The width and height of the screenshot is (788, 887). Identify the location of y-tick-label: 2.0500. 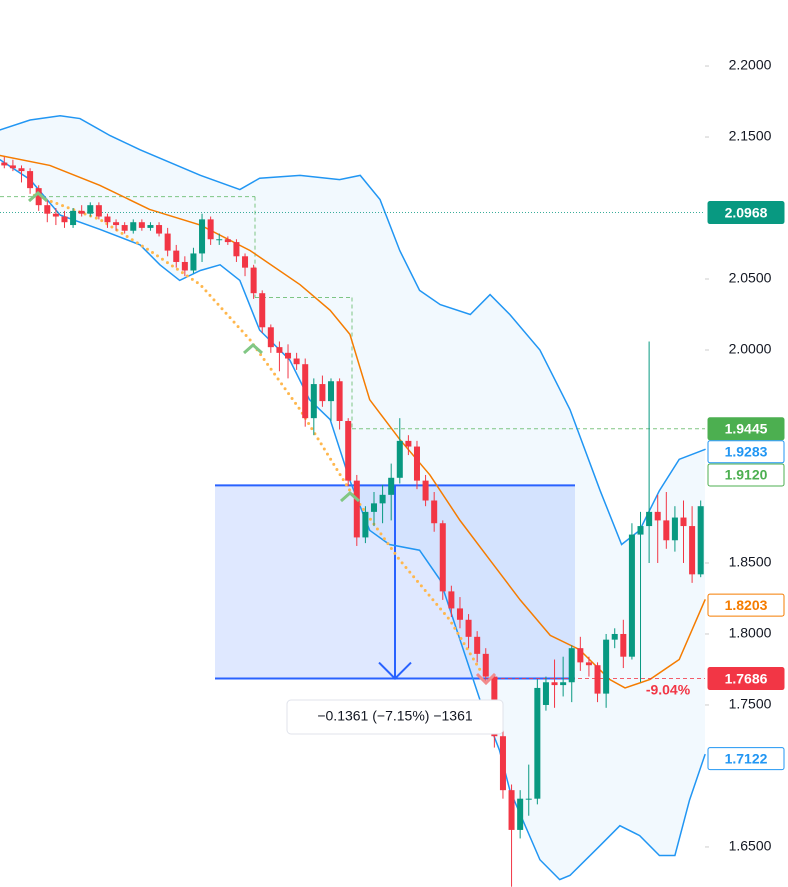
(750, 278).